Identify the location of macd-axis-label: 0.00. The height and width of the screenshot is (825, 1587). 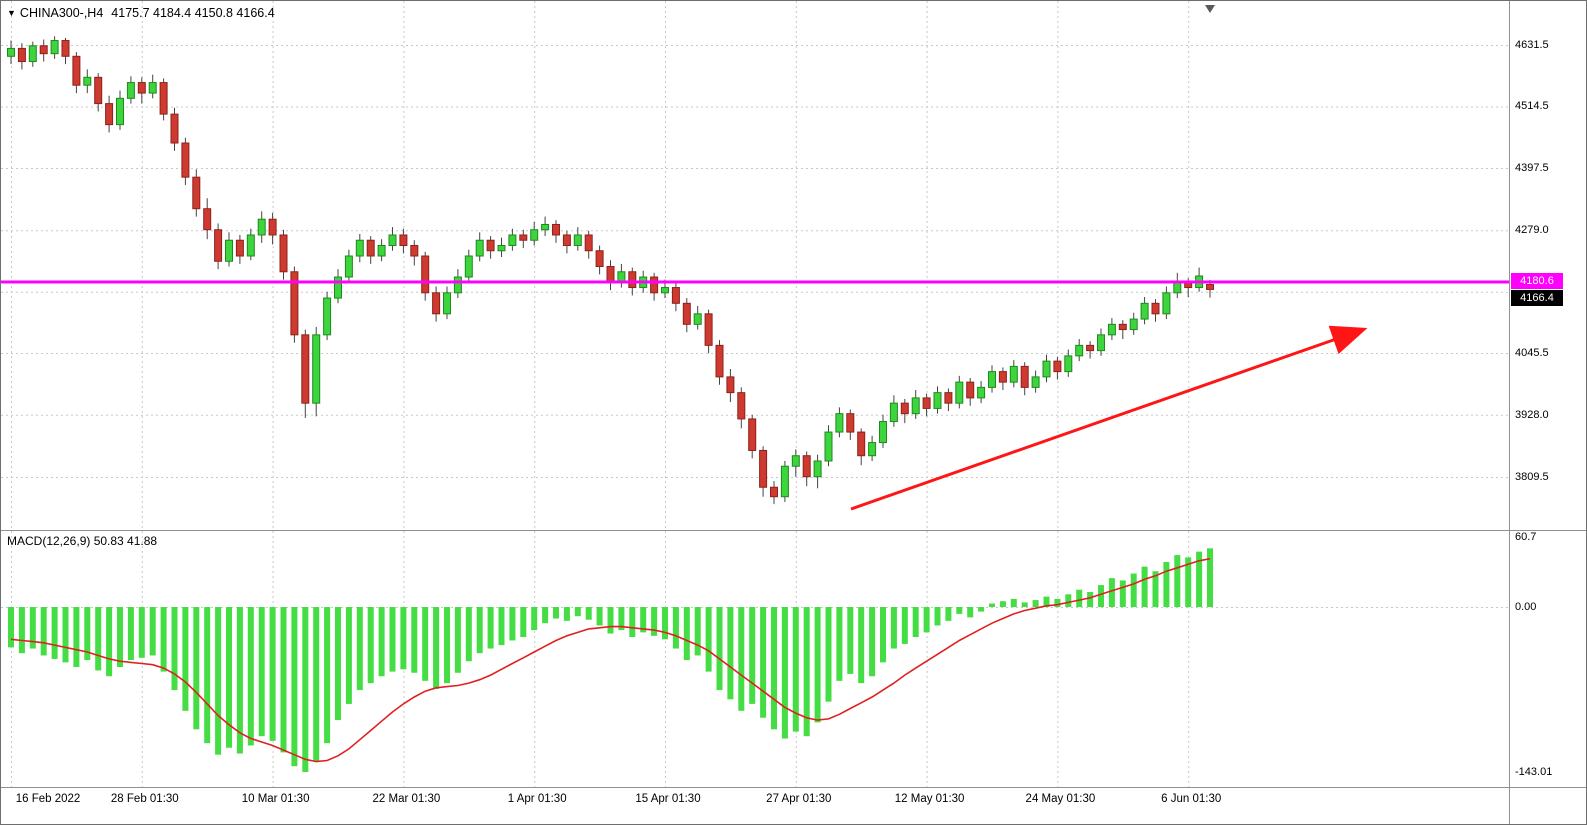
(1526, 607).